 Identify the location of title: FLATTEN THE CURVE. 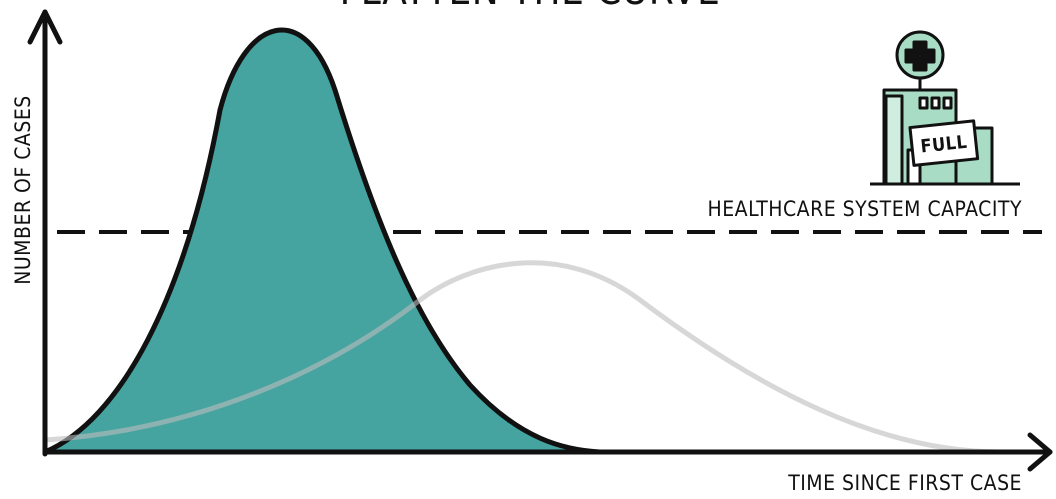
(530, 7).